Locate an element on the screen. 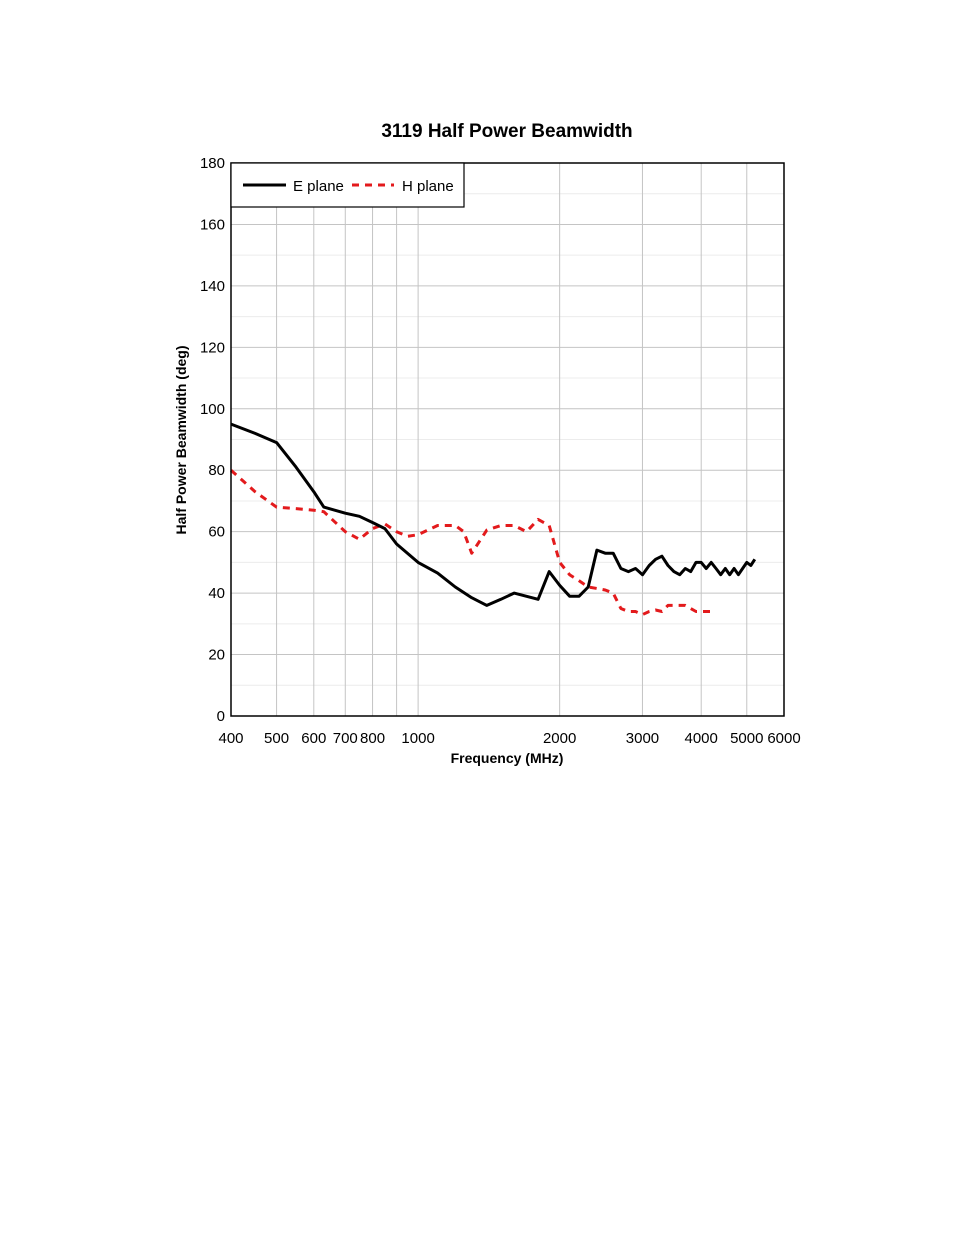 The image size is (954, 1235). series-group is located at coordinates (493, 519).